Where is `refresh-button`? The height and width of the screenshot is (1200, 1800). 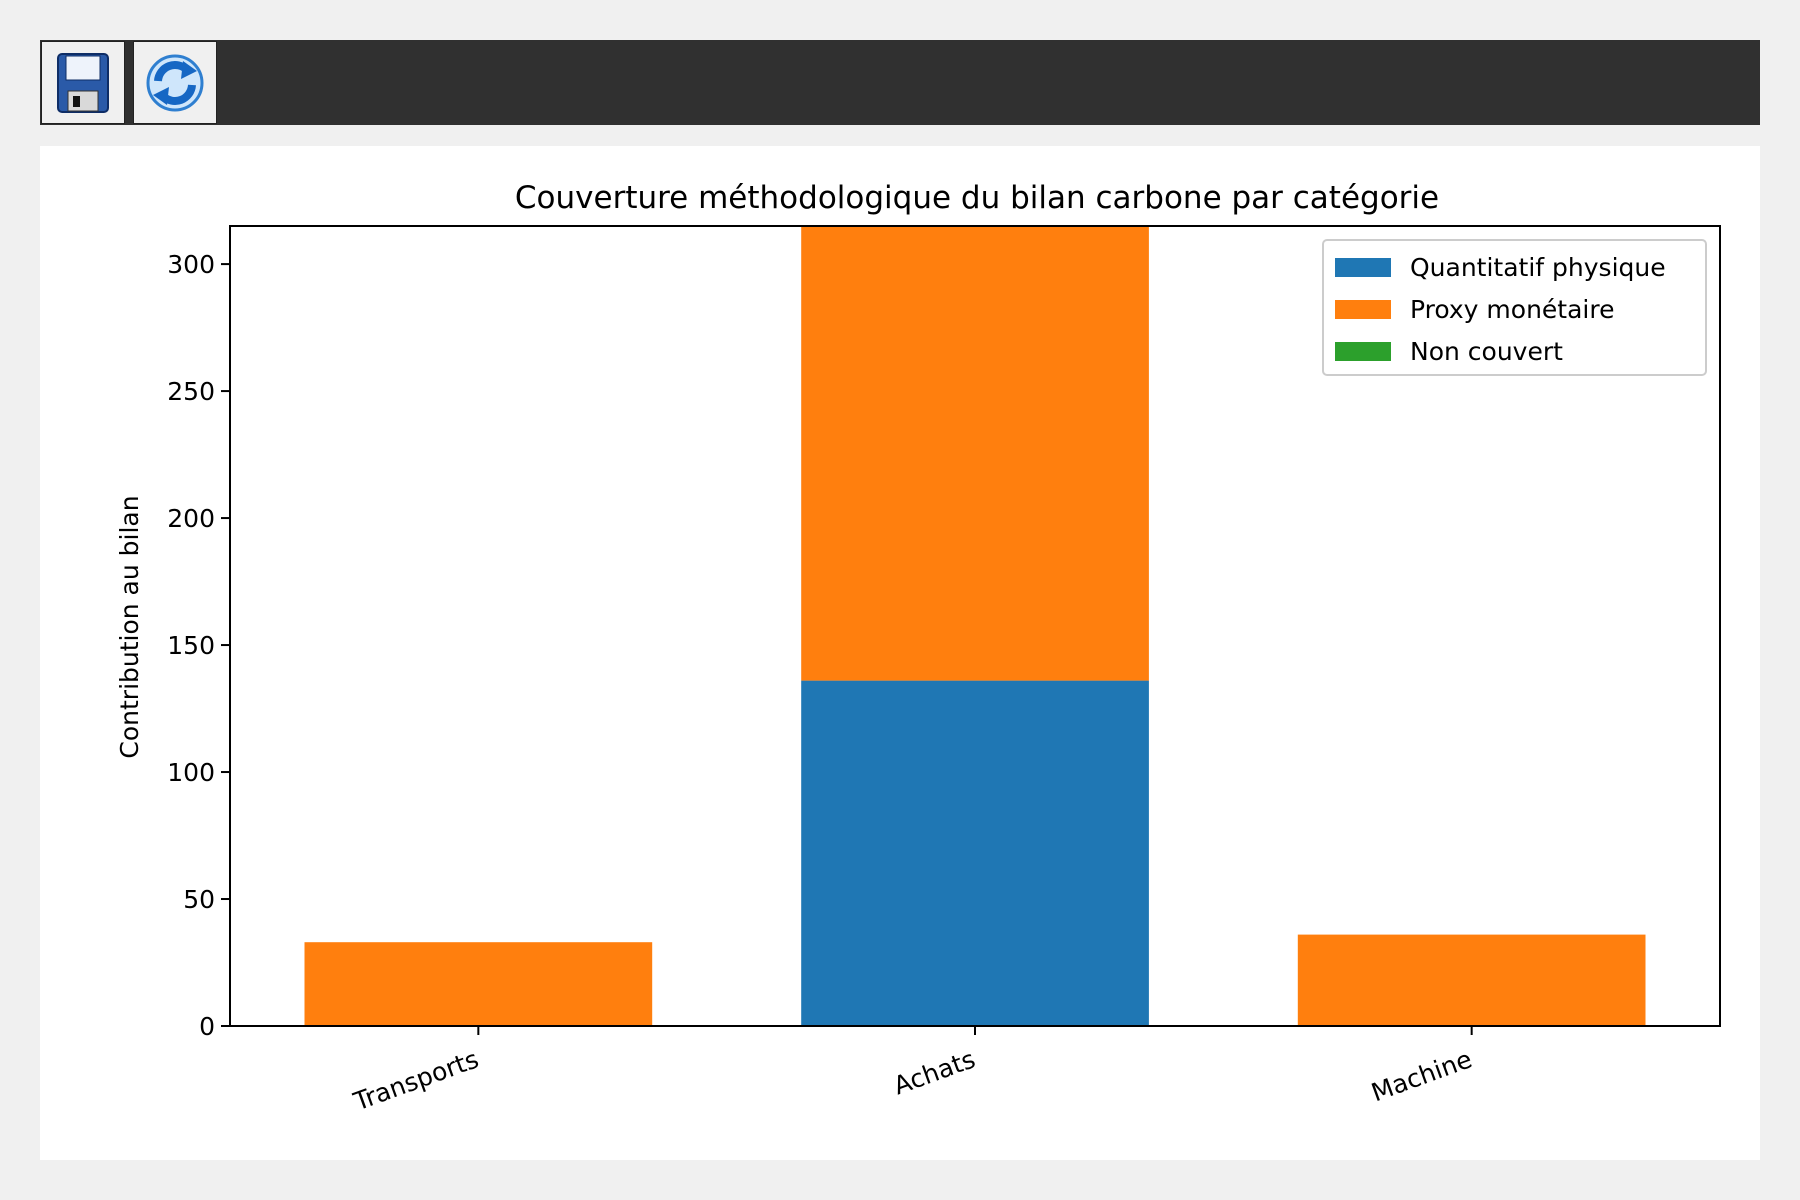 refresh-button is located at coordinates (175, 82).